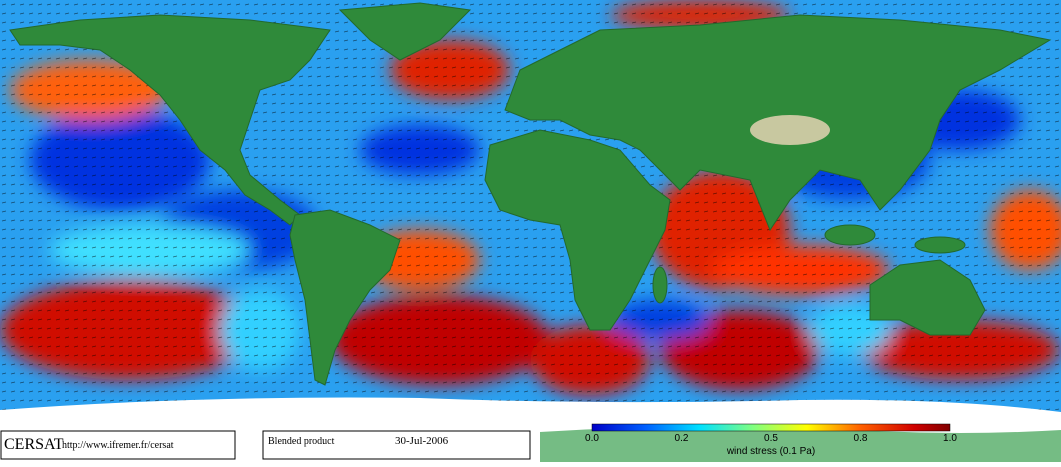 The height and width of the screenshot is (467, 1061). Describe the element at coordinates (770, 451) in the screenshot. I see `colorbar-label: wind stress (0.1 Pa)` at that location.